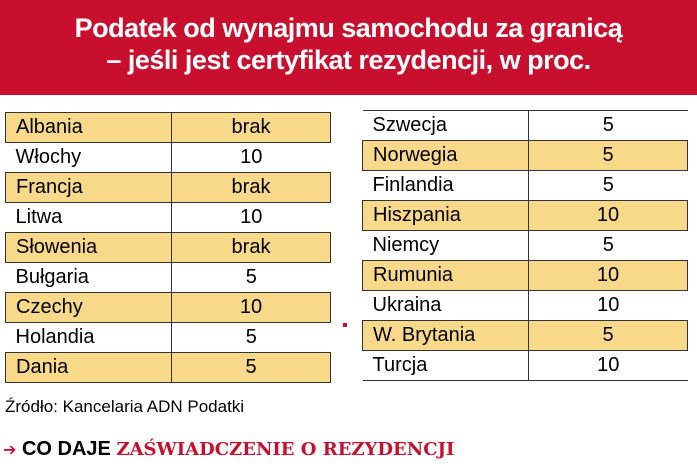  Describe the element at coordinates (88, 307) in the screenshot. I see `country-cell: Czechy` at that location.